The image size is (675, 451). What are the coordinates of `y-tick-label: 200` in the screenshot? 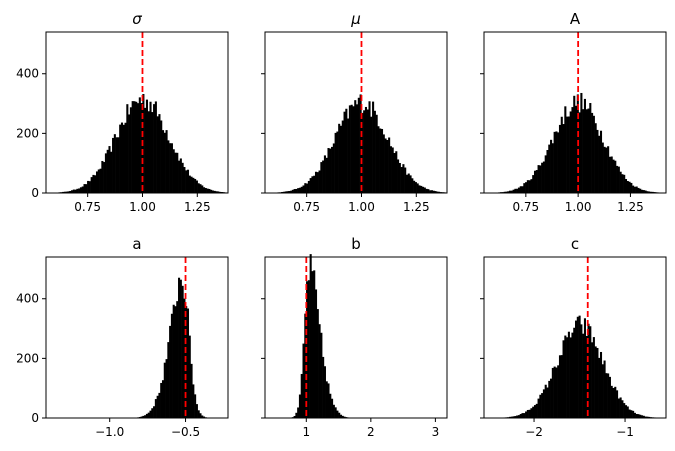 It's located at (27, 133).